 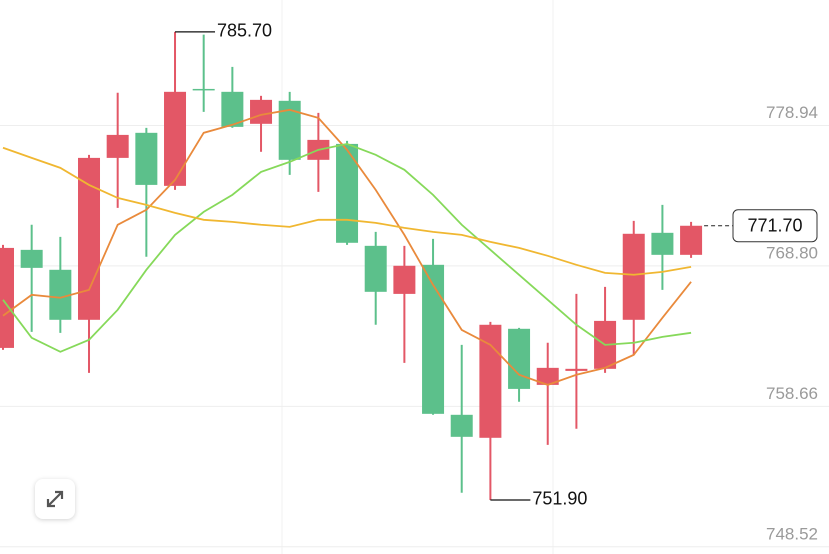 I want to click on y-tick-label: 748.52, so click(x=792, y=533).